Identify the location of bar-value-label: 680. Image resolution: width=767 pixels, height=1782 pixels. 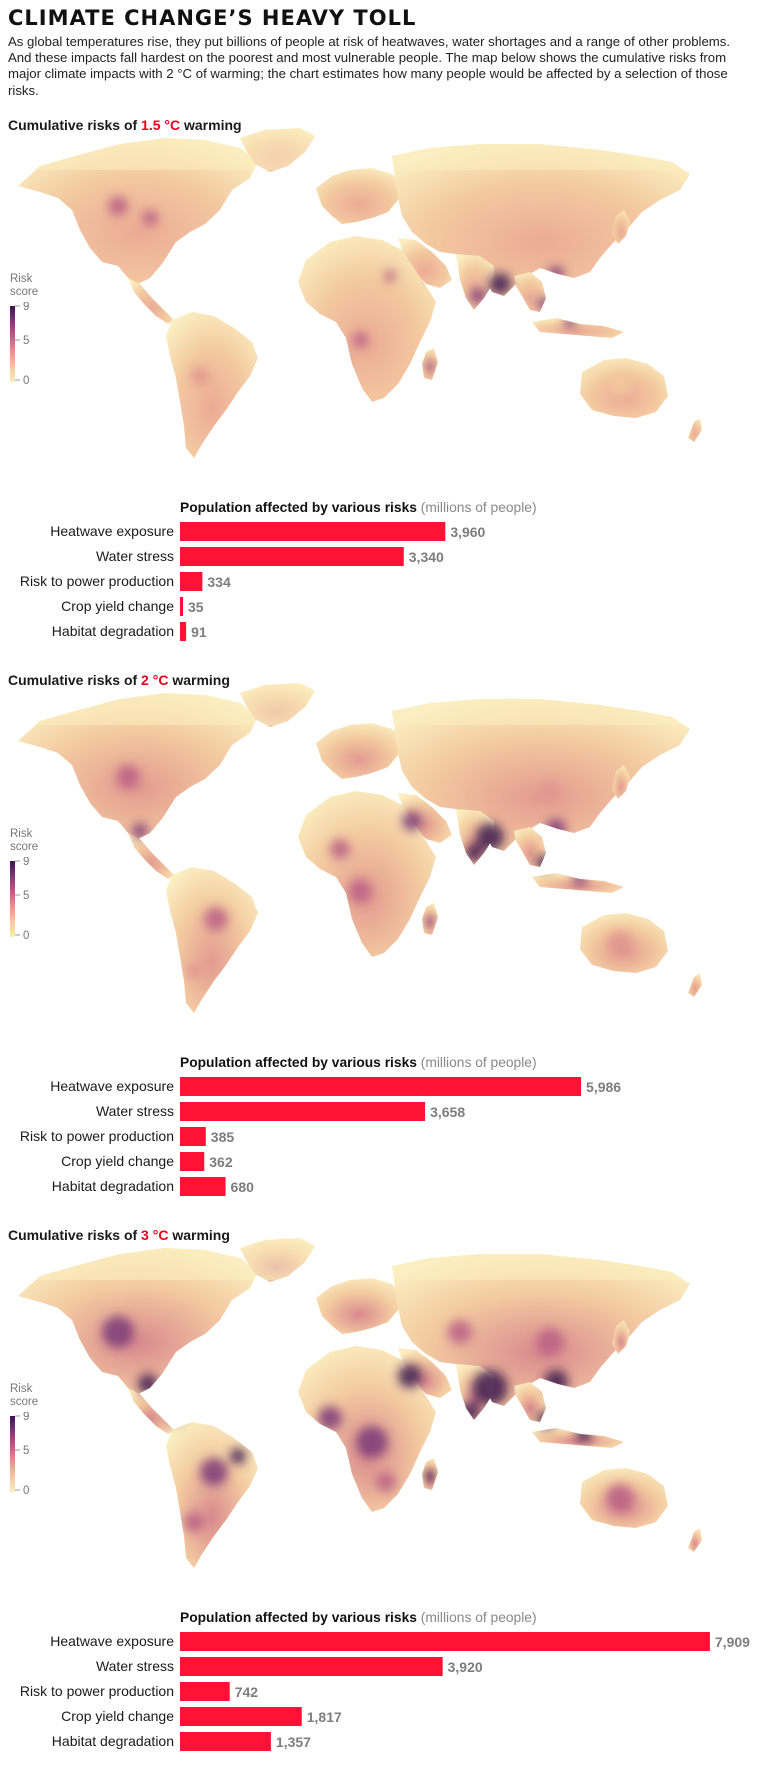
(243, 1187).